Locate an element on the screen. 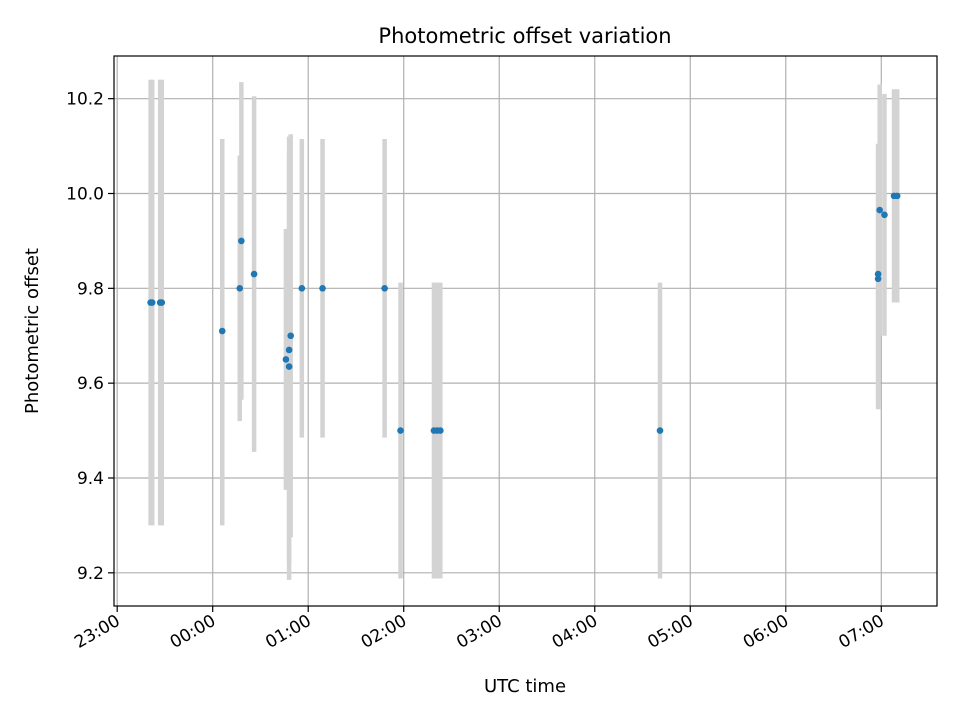 The image size is (960, 720). y-tick-label: 9.6 is located at coordinates (90, 384).